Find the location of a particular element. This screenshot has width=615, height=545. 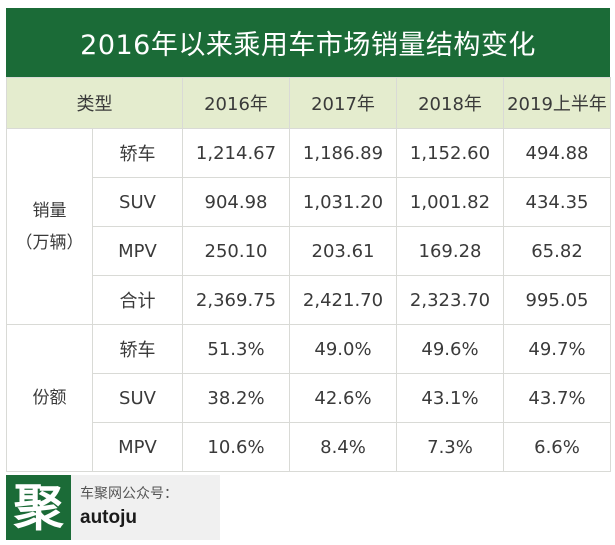

table-cell: 1,214.67 is located at coordinates (236, 153).